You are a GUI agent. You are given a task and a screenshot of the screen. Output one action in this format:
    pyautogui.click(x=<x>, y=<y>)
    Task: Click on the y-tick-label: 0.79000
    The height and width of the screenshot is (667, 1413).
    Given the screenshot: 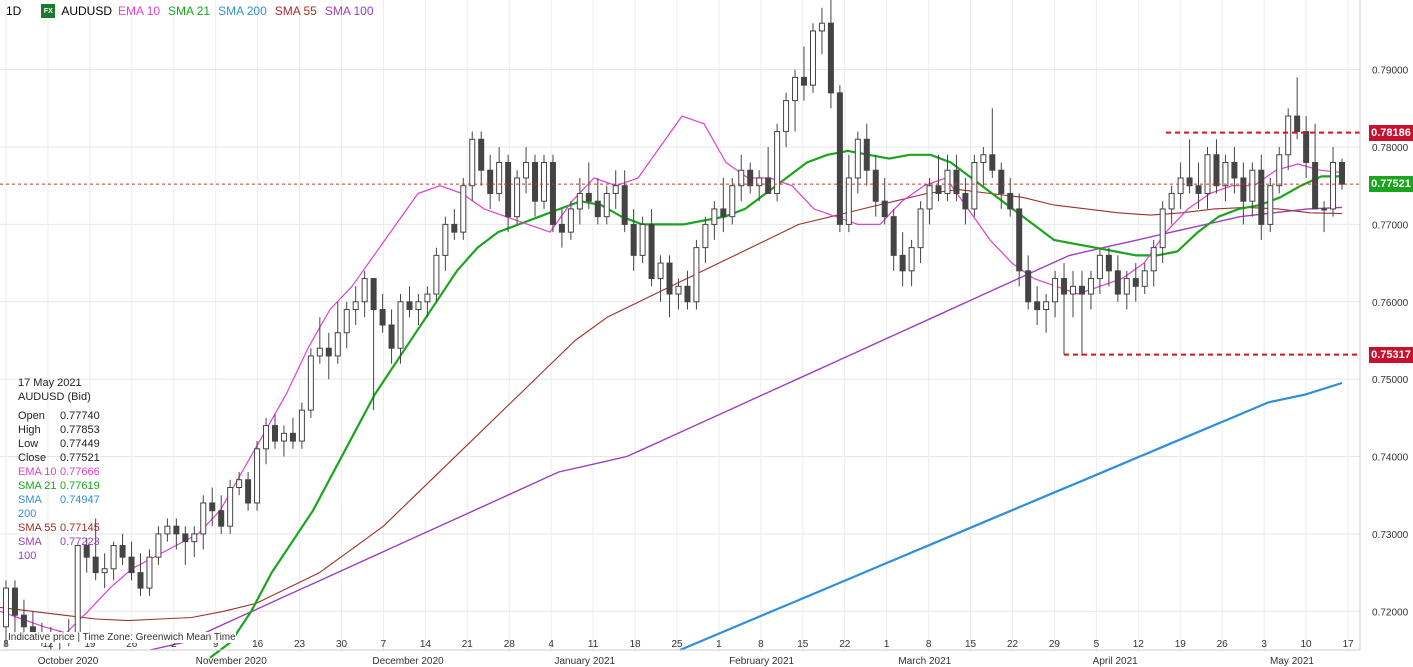 What is the action you would take?
    pyautogui.click(x=1390, y=71)
    